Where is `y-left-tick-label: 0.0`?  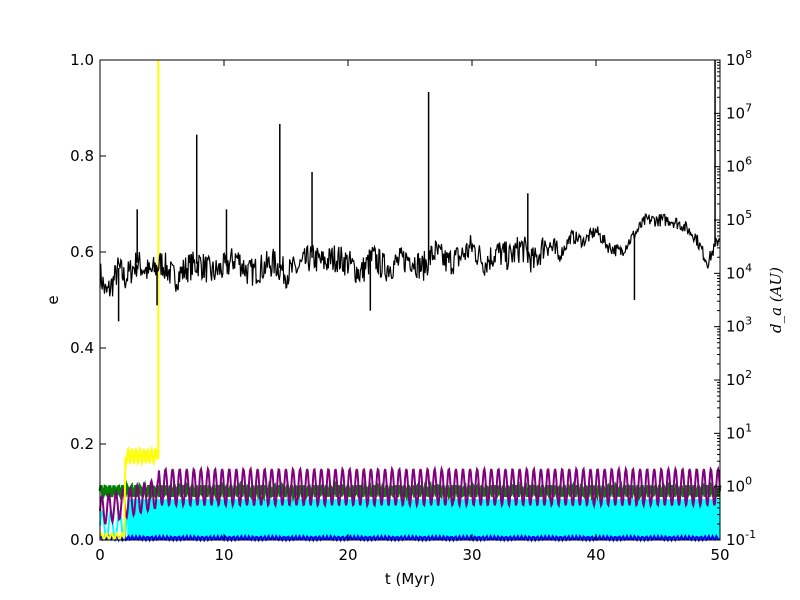 y-left-tick-label: 0.0 is located at coordinates (82, 540).